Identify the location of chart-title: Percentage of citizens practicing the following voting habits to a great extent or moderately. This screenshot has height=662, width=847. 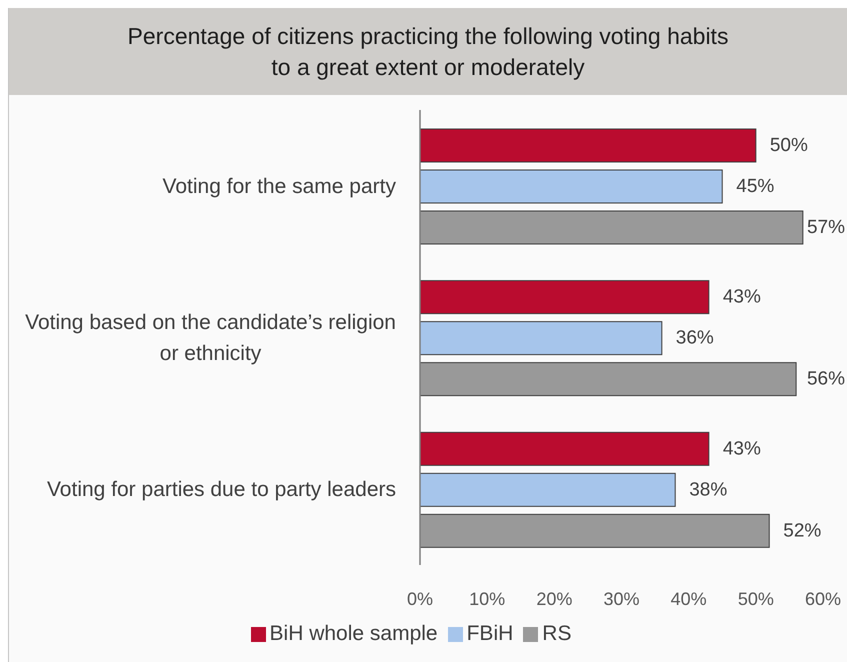
(428, 52).